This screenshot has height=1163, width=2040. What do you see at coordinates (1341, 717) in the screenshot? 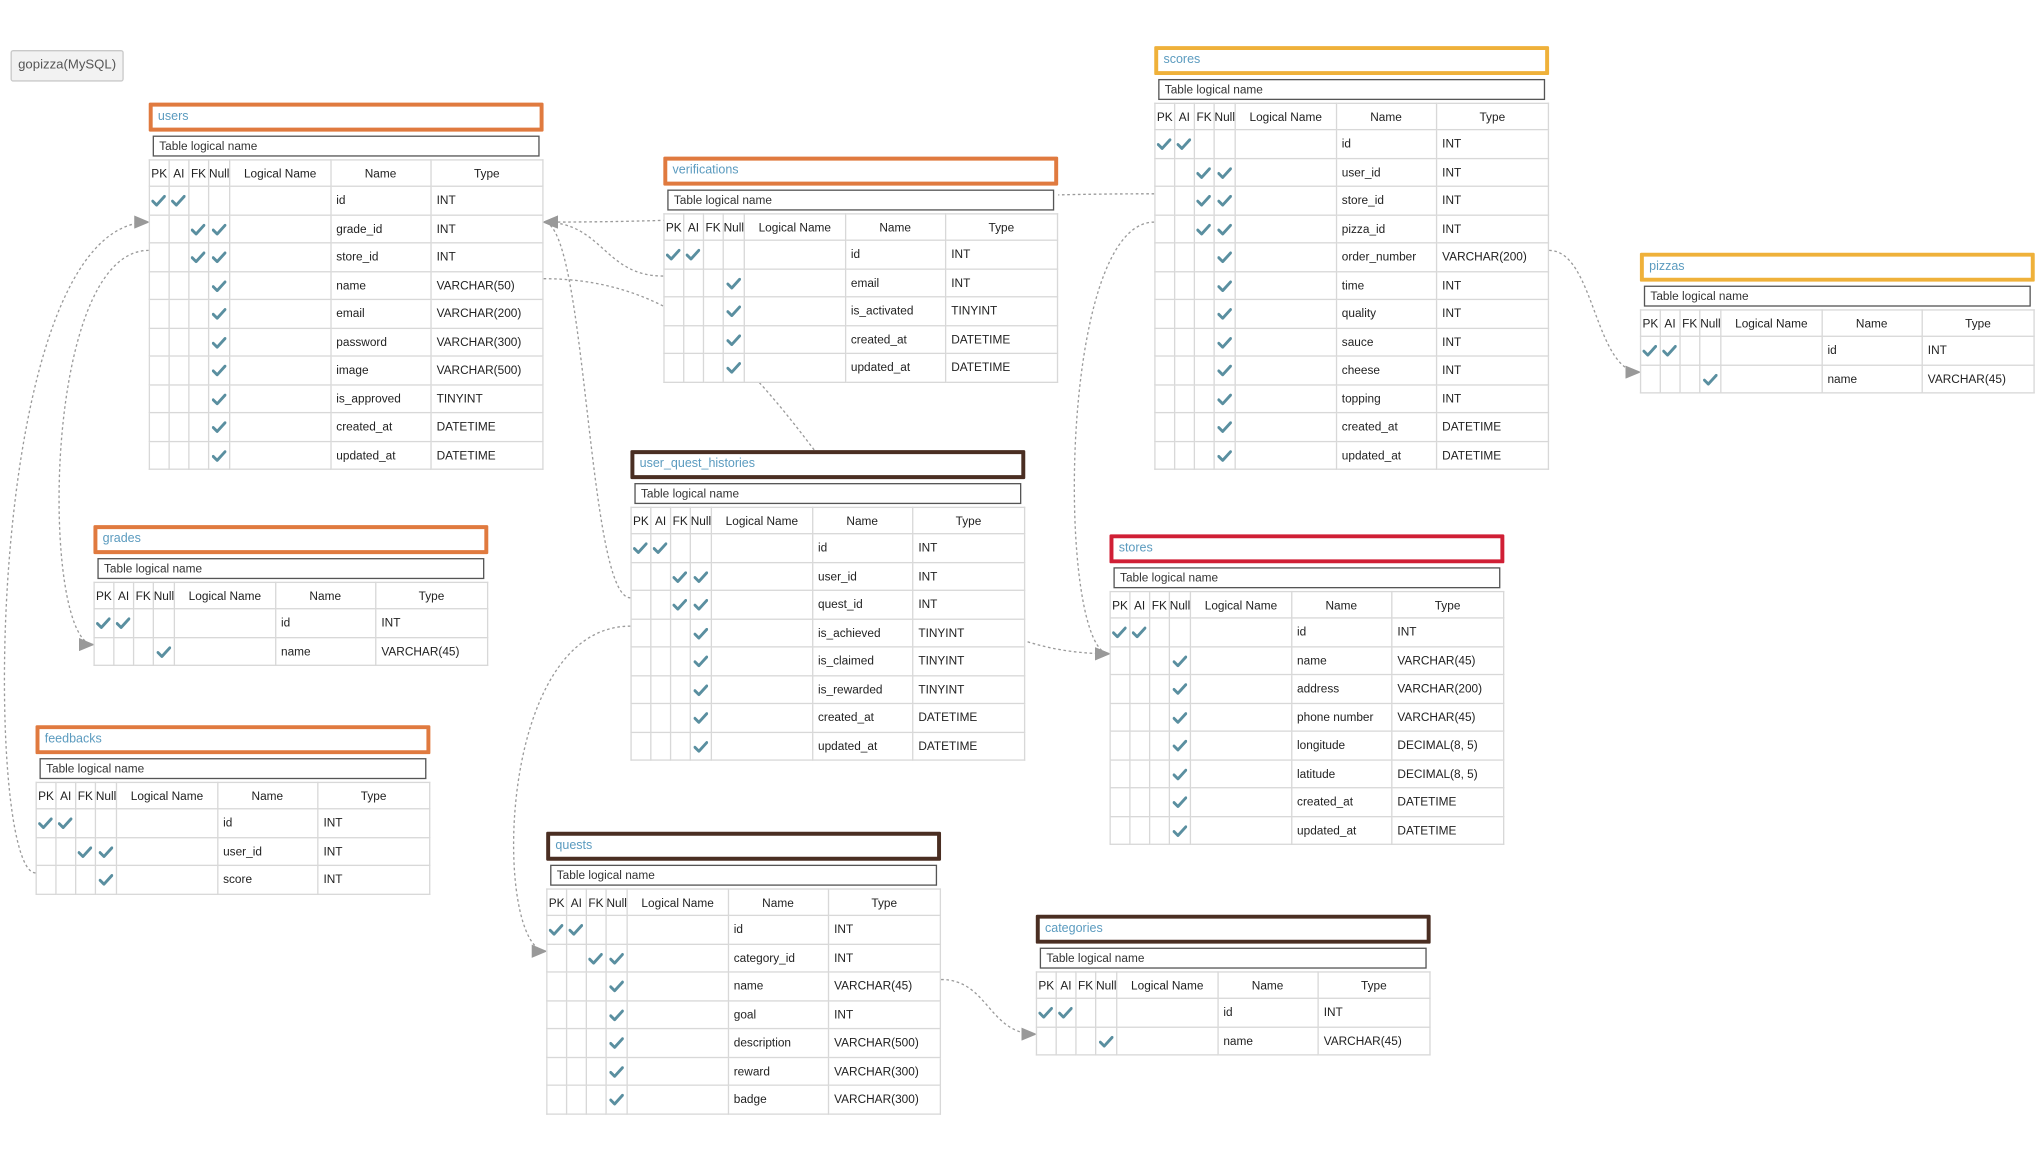
I see `column-name-cell: phone number` at bounding box center [1341, 717].